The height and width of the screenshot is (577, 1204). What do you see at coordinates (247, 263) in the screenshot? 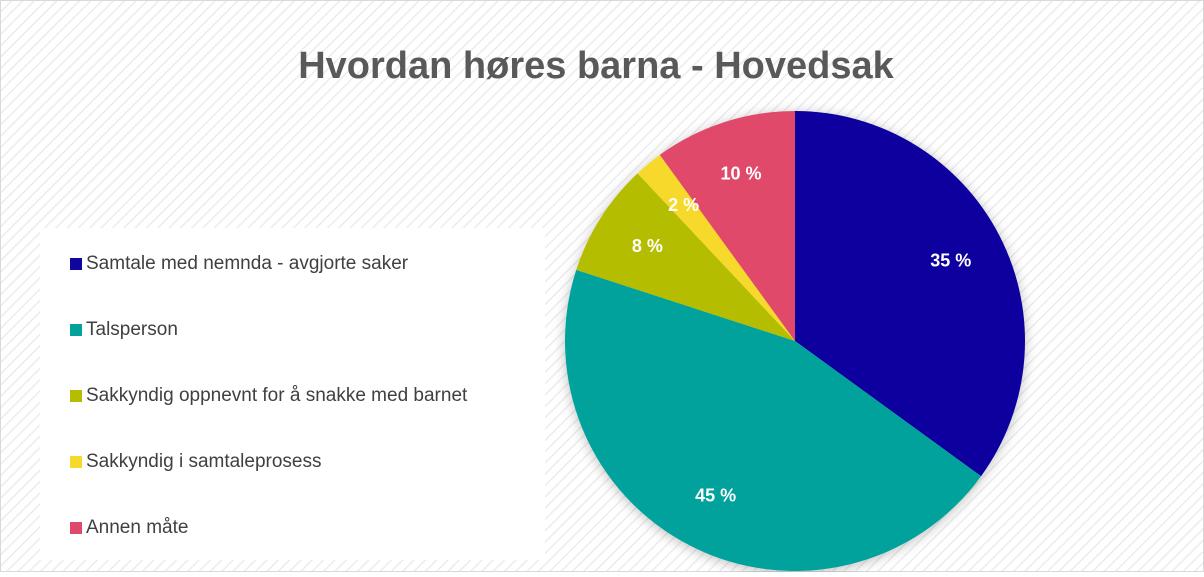
I see `legend-label: Samtale med nemnda - avgjorte saker` at bounding box center [247, 263].